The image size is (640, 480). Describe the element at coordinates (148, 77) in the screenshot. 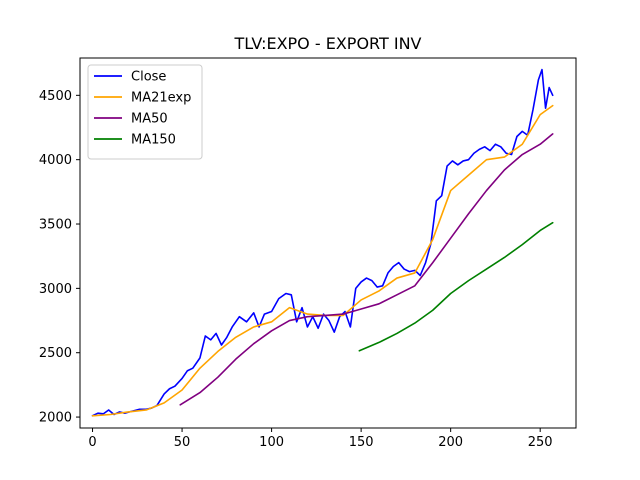

I see `legend-label-close: Close` at that location.